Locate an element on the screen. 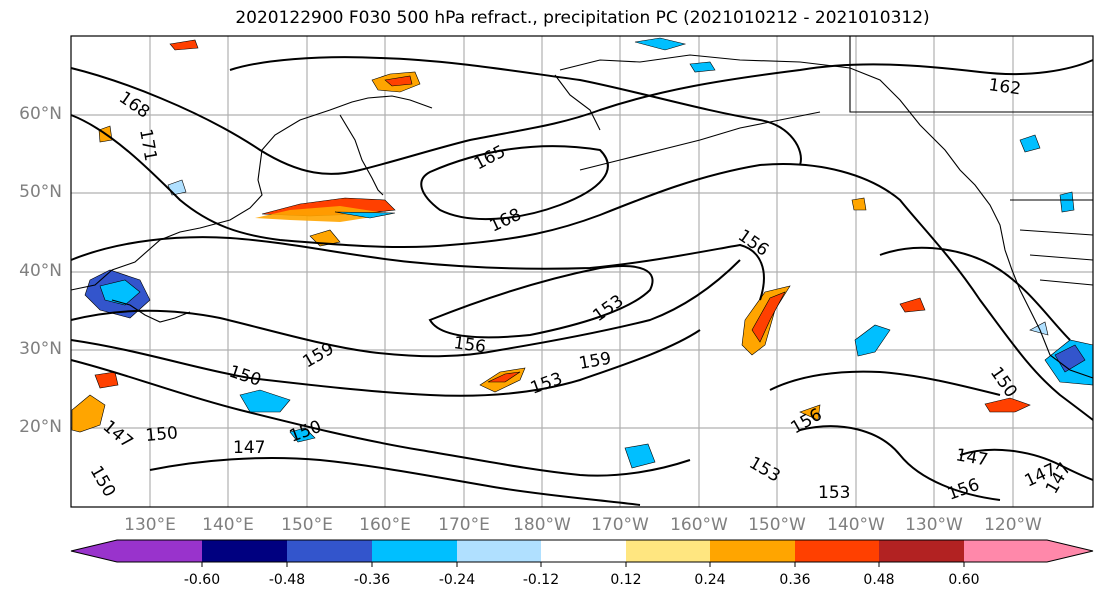 The height and width of the screenshot is (601, 1105). colorbar-extend-low is located at coordinates (94, 551).